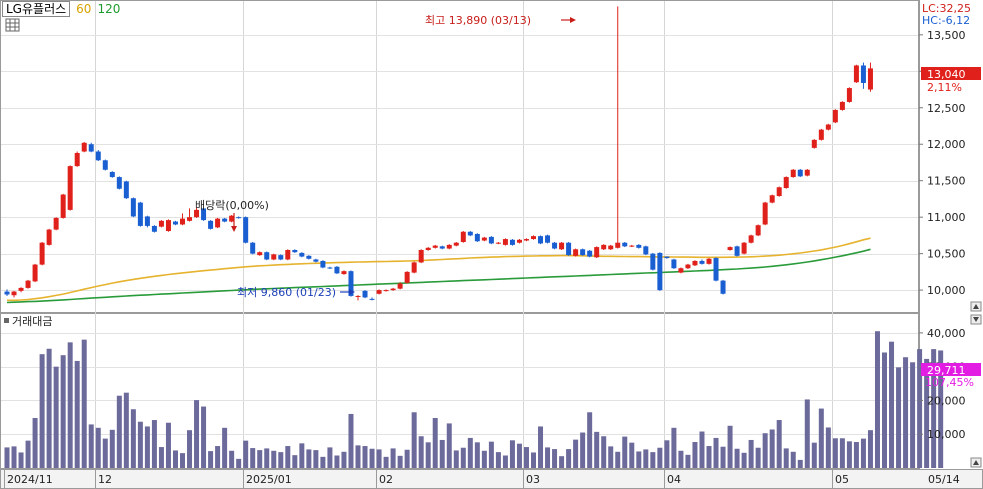  I want to click on dividend-arrow-icon, so click(234, 222).